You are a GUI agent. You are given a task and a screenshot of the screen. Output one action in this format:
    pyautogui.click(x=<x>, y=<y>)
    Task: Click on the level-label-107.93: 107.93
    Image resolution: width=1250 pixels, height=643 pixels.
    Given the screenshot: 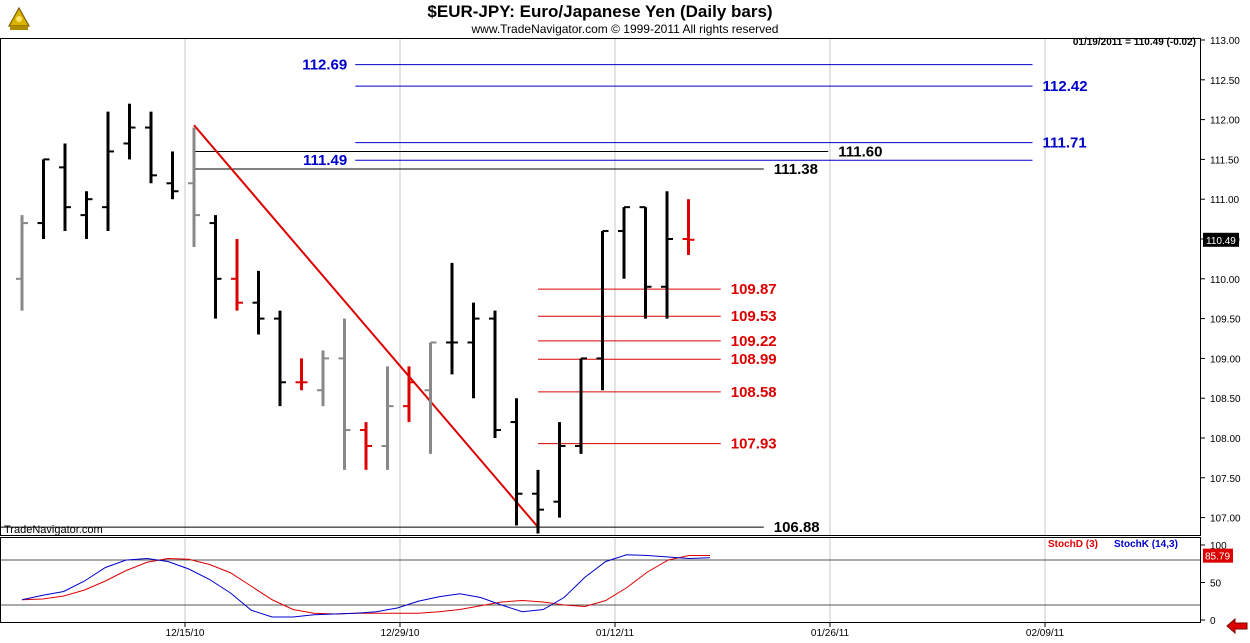 What is the action you would take?
    pyautogui.click(x=754, y=444)
    